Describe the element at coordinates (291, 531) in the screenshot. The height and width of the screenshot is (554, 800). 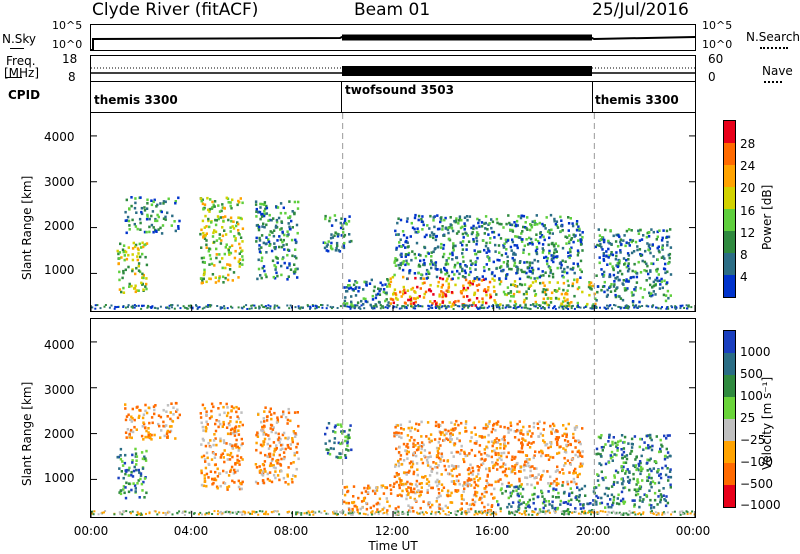
I see `xtick-2: 08:00` at that location.